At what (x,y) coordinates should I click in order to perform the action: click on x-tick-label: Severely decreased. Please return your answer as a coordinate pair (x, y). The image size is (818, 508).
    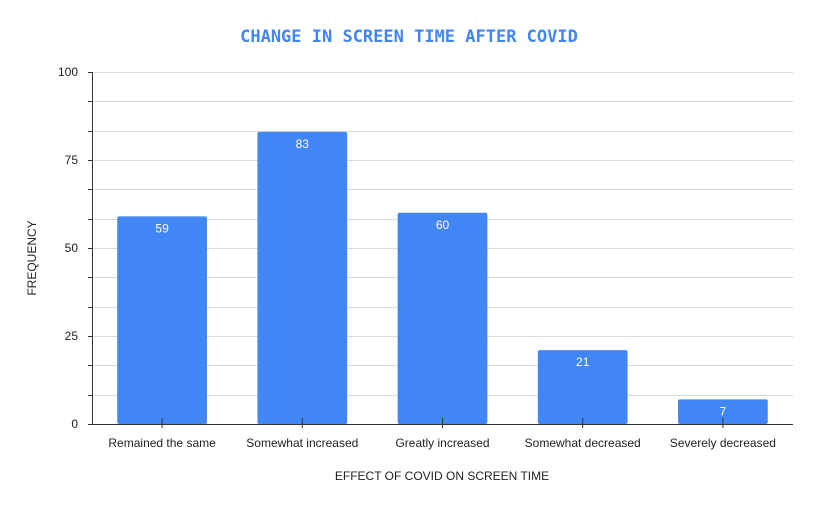
    Looking at the image, I should click on (723, 443).